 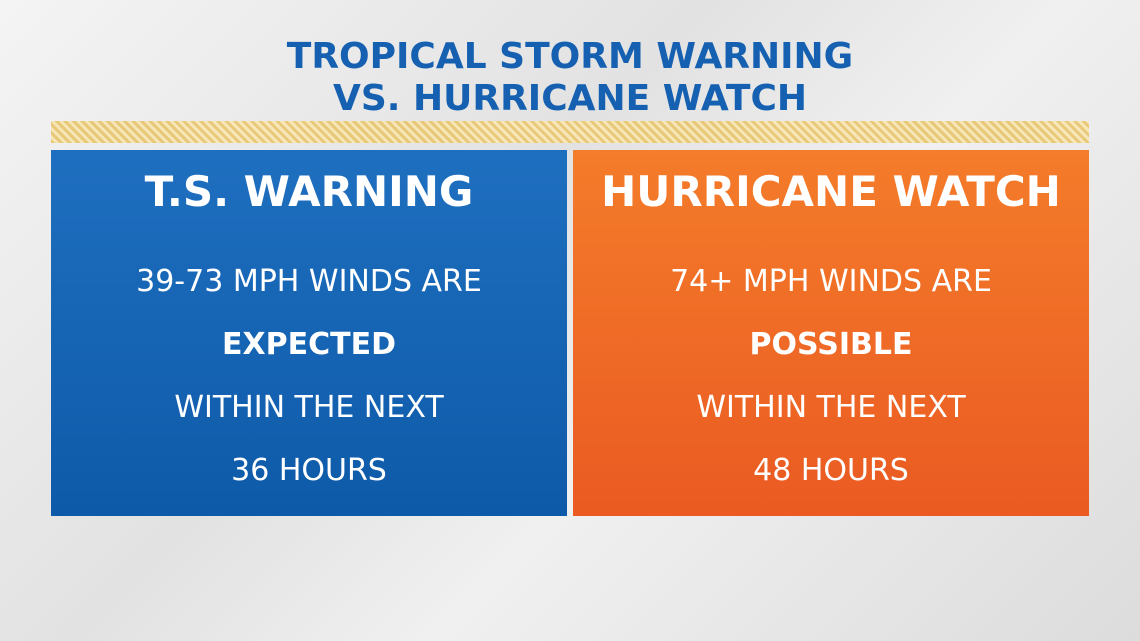 I want to click on panel-heading: HURRICANE WATCH, so click(x=831, y=191).